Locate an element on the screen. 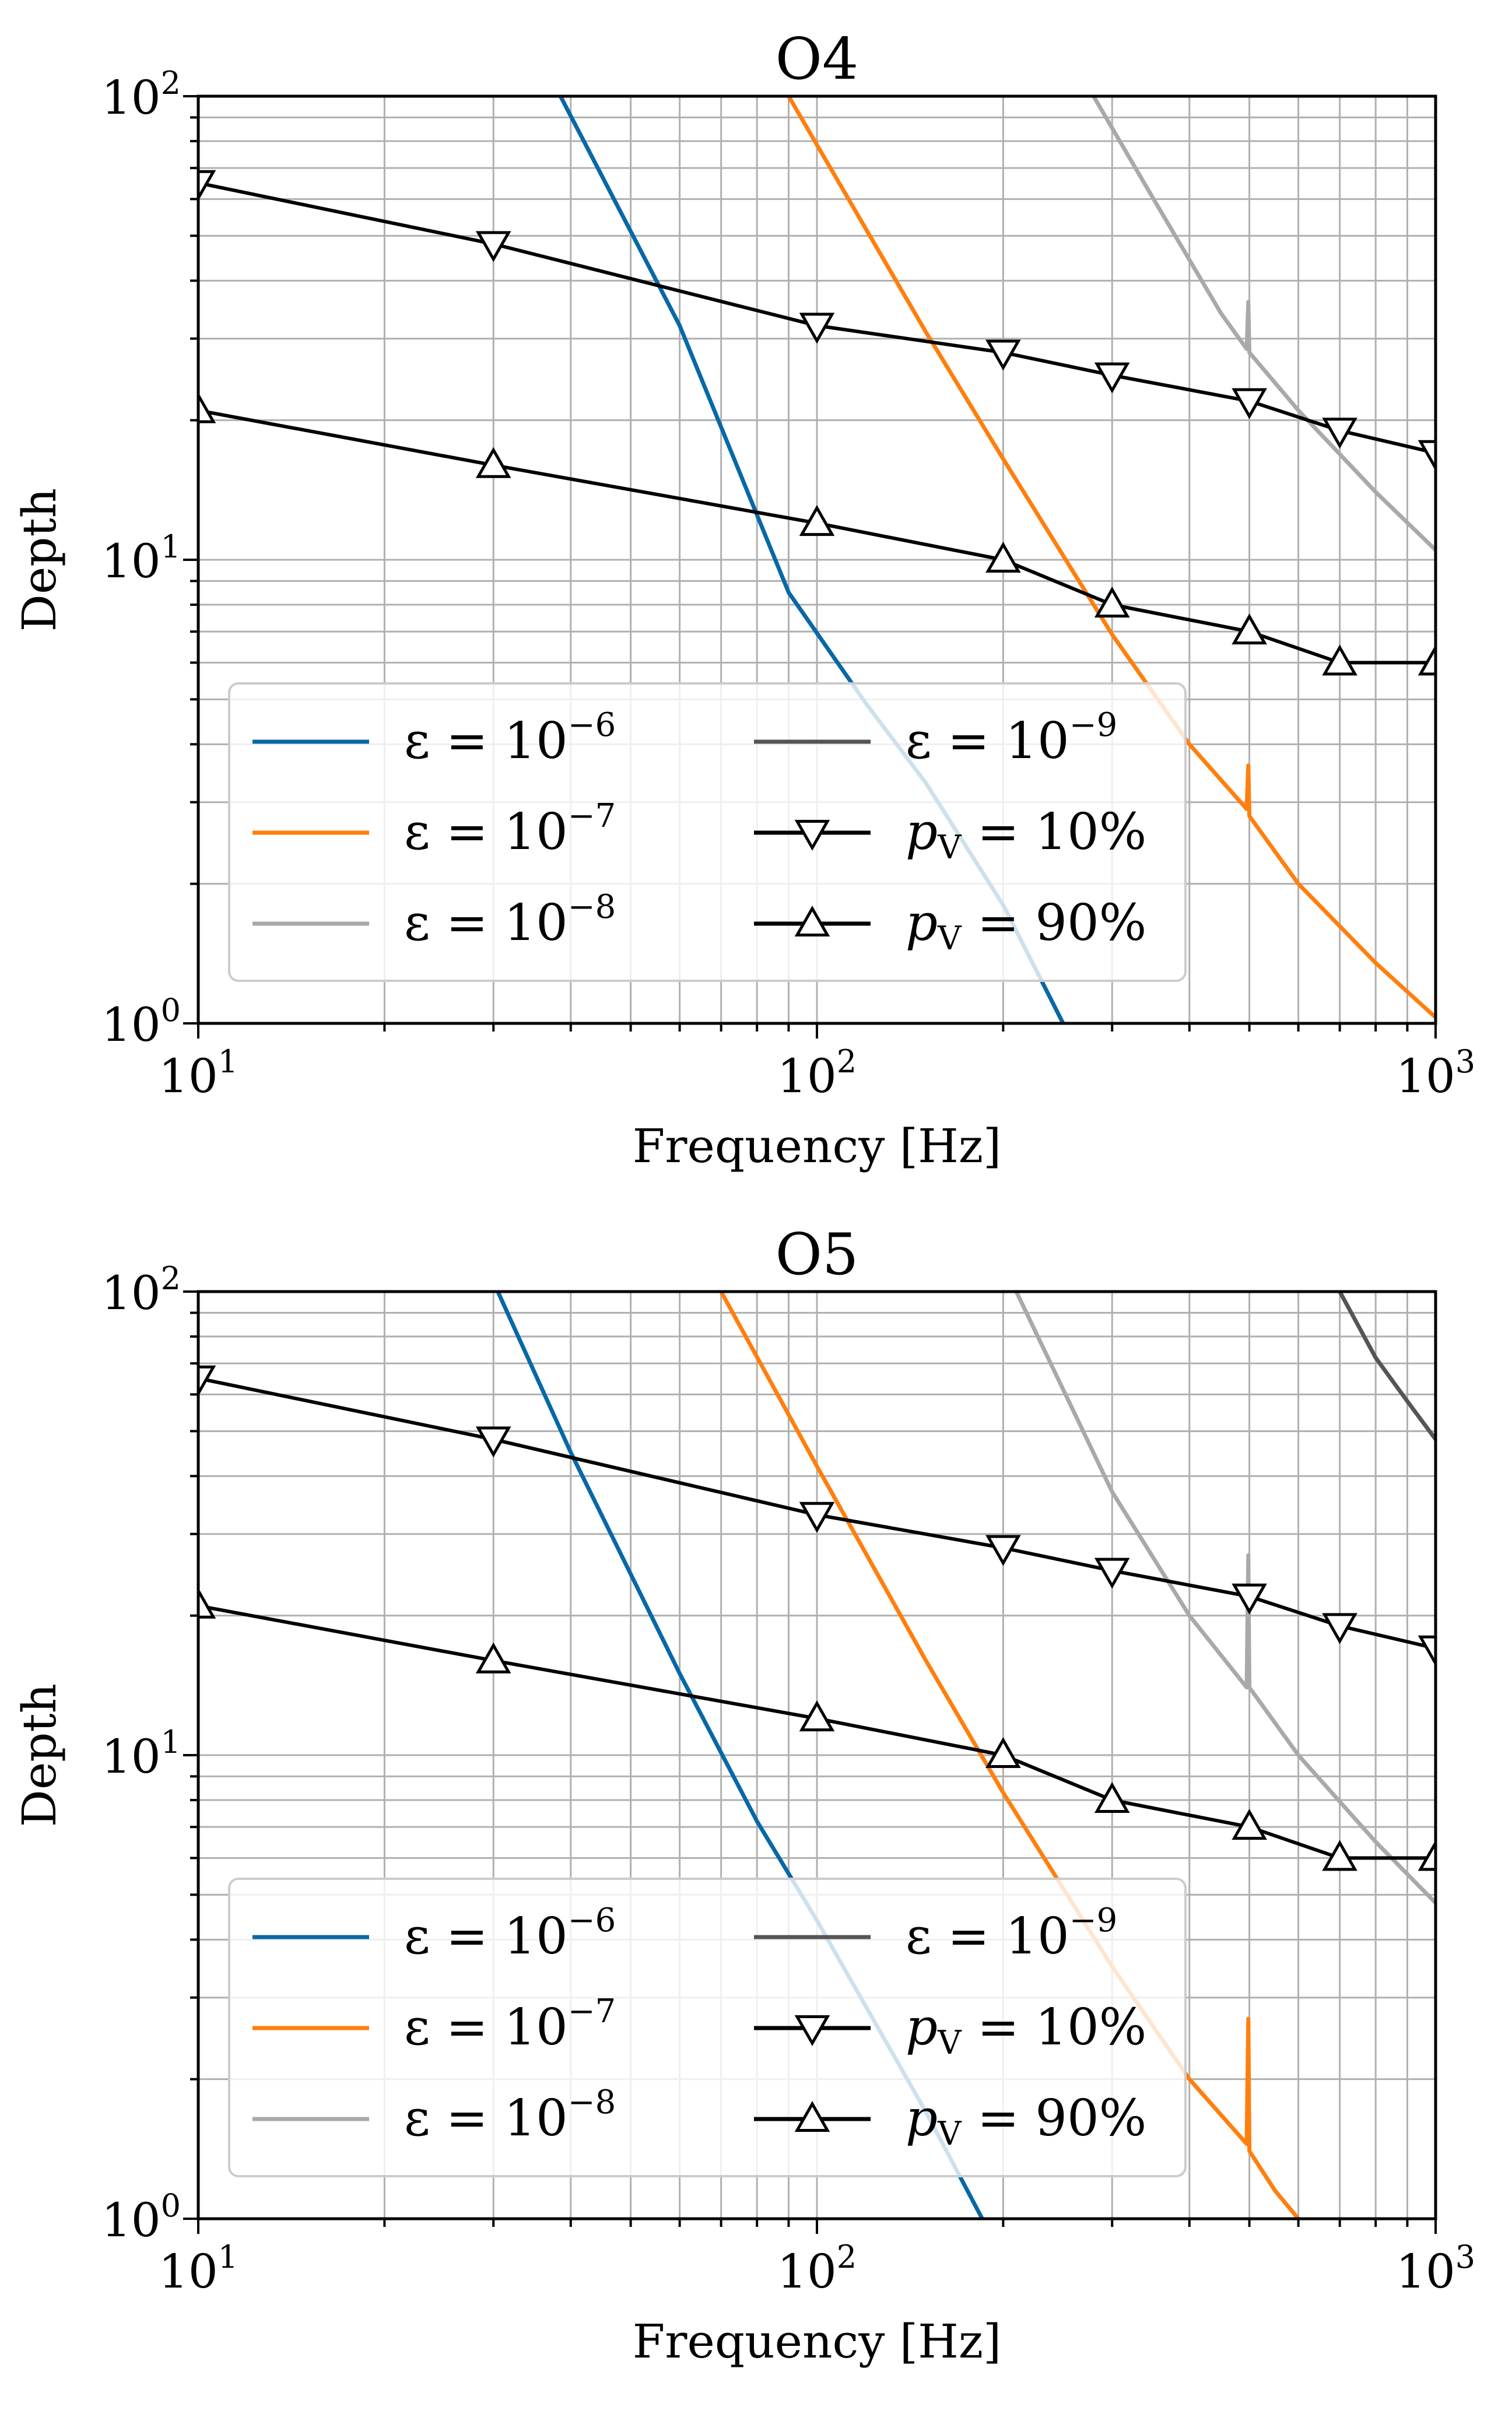 The width and height of the screenshot is (1512, 2417). chart-title: O5 is located at coordinates (817, 1255).